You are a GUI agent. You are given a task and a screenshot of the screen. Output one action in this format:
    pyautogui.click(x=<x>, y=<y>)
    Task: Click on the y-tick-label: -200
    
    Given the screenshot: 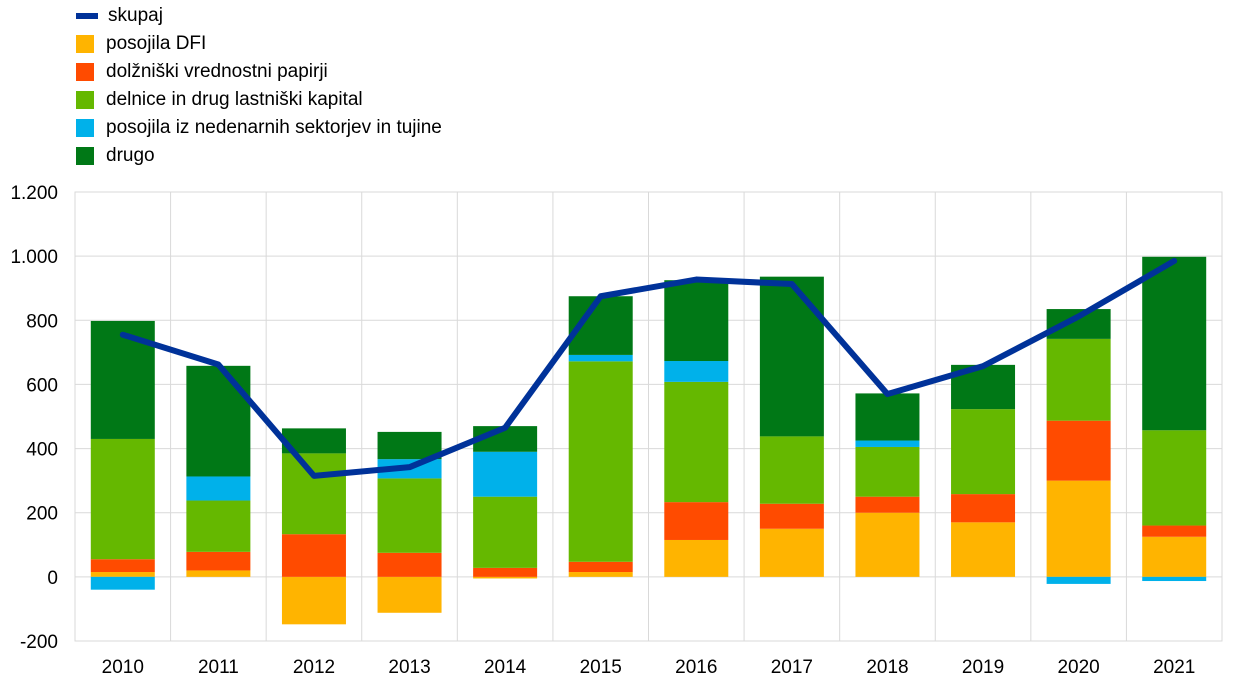 What is the action you would take?
    pyautogui.click(x=39, y=642)
    